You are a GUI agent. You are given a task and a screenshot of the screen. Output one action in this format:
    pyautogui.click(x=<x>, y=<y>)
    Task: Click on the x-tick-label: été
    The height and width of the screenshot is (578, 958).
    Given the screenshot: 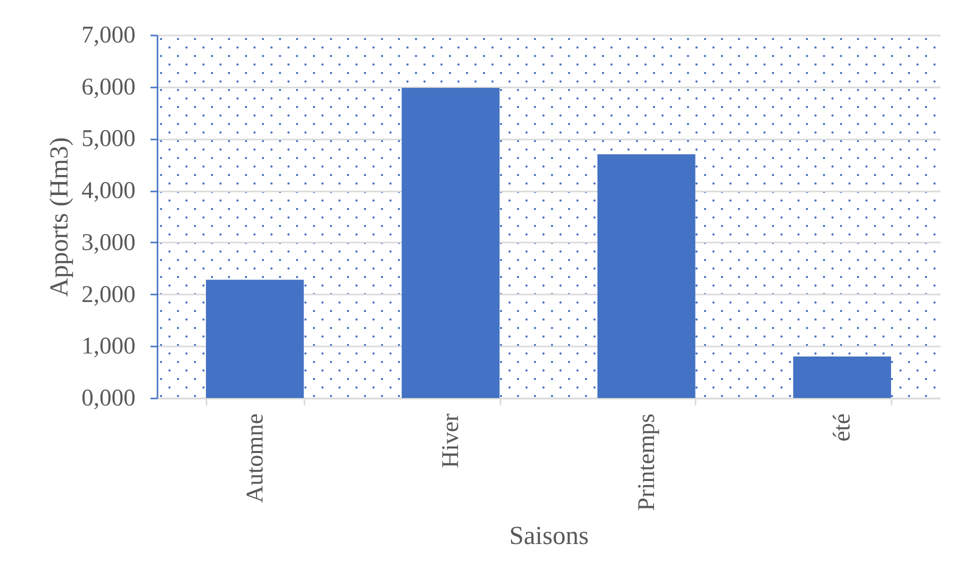 What is the action you would take?
    pyautogui.click(x=843, y=428)
    